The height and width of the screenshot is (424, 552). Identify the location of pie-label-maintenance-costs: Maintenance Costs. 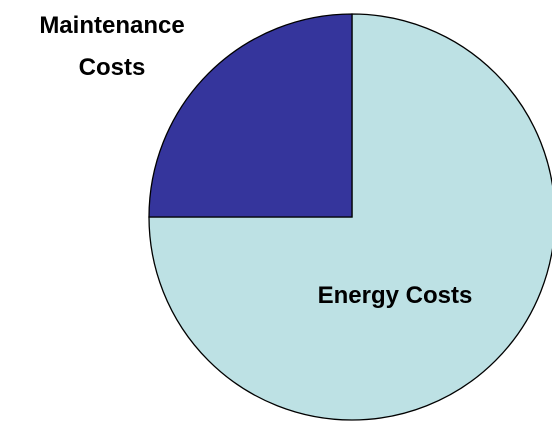
(111, 46).